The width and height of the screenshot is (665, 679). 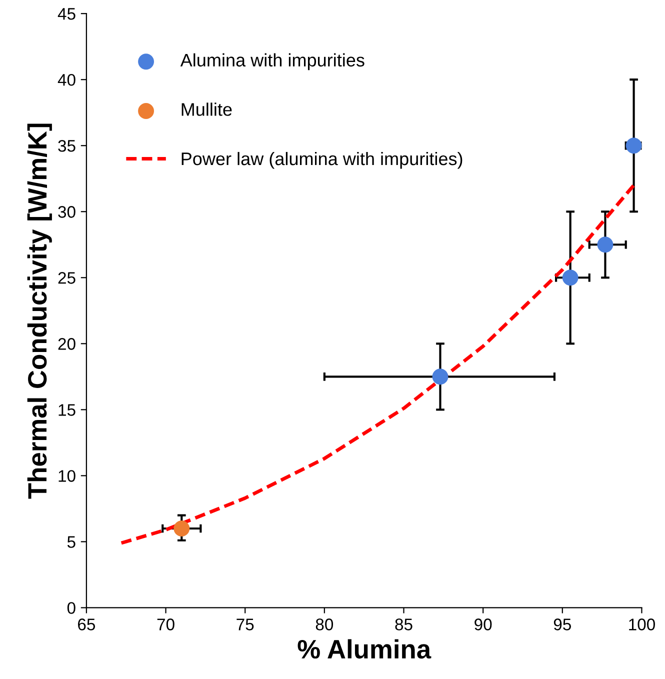 I want to click on y-tick-label: 20, so click(x=67, y=344).